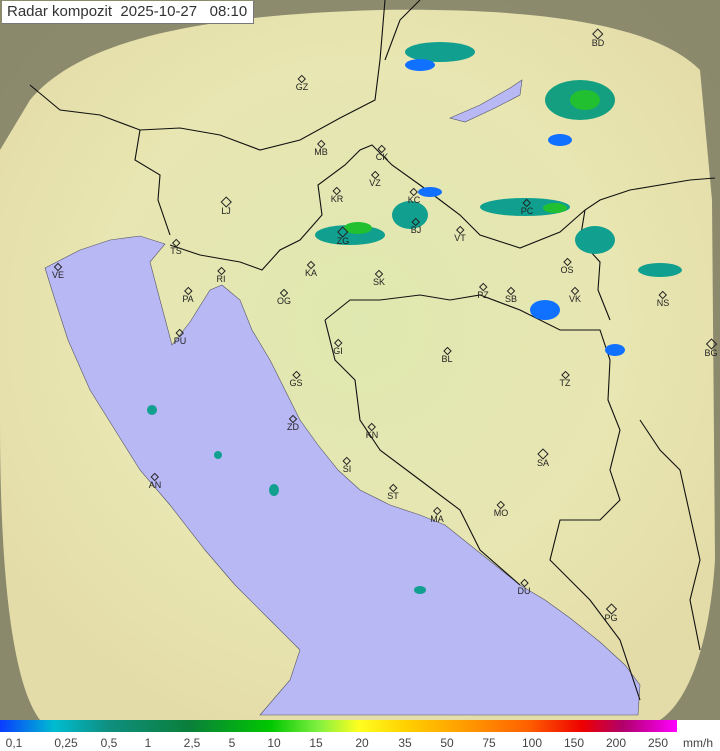 The height and width of the screenshot is (751, 720). I want to click on city-label: OG, so click(284, 301).